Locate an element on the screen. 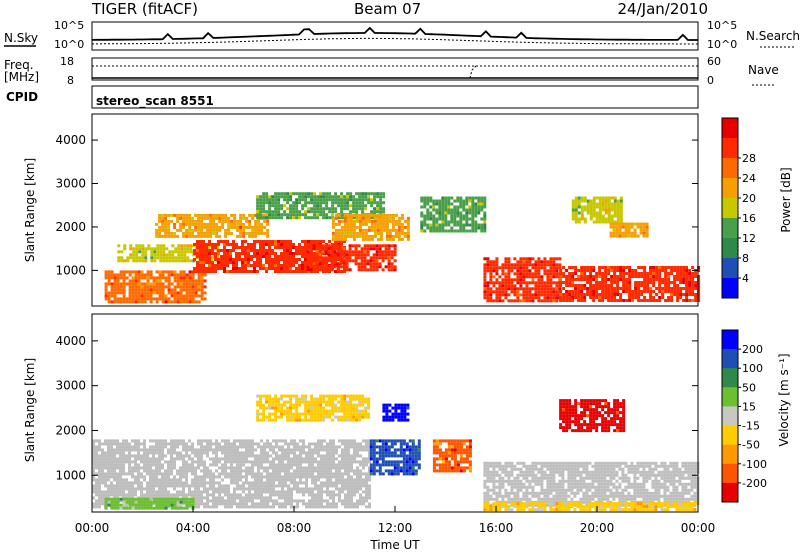 Image resolution: width=800 pixels, height=554 pixels. colorbar-tick-label: 12 is located at coordinates (749, 238).